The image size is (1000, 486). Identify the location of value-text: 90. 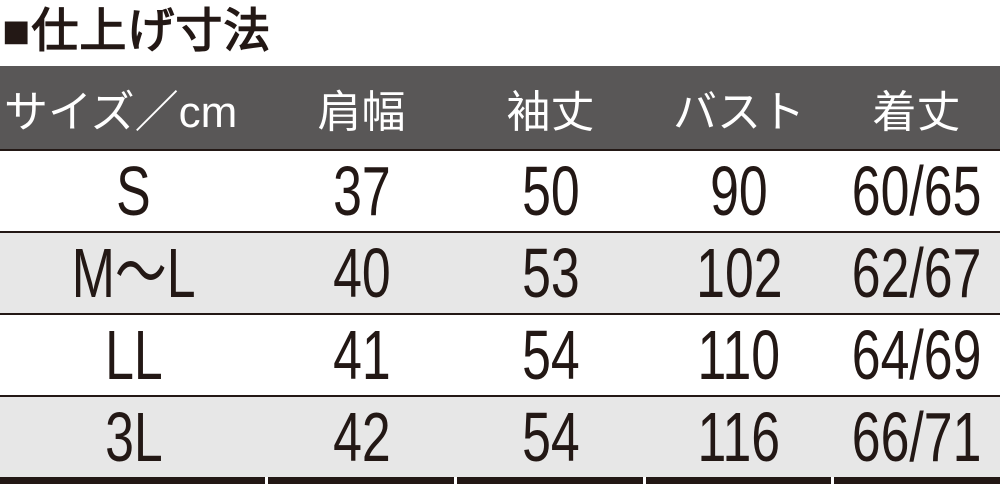
(739, 191).